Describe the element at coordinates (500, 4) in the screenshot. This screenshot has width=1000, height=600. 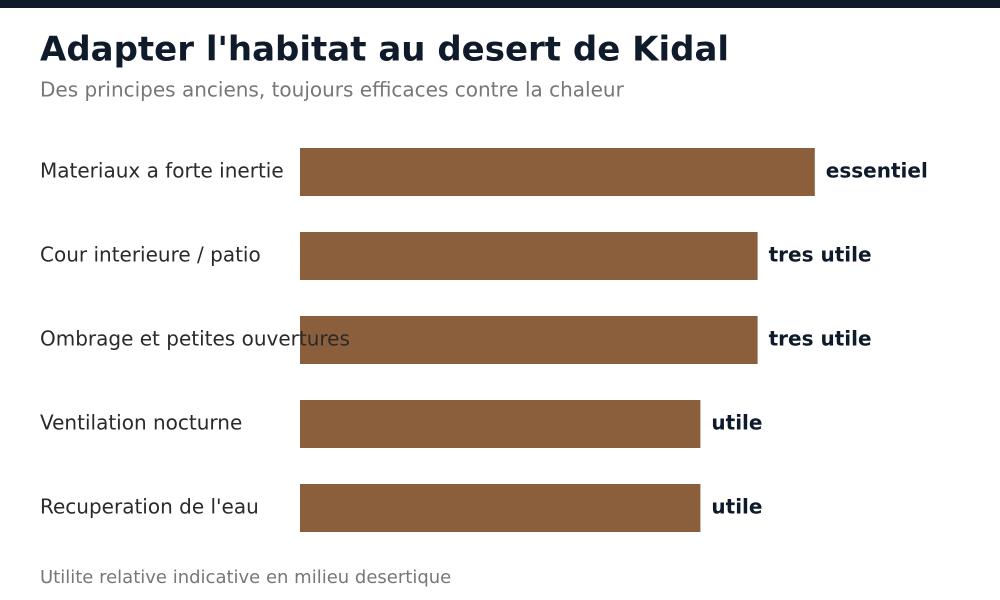
I see `top-band` at that location.